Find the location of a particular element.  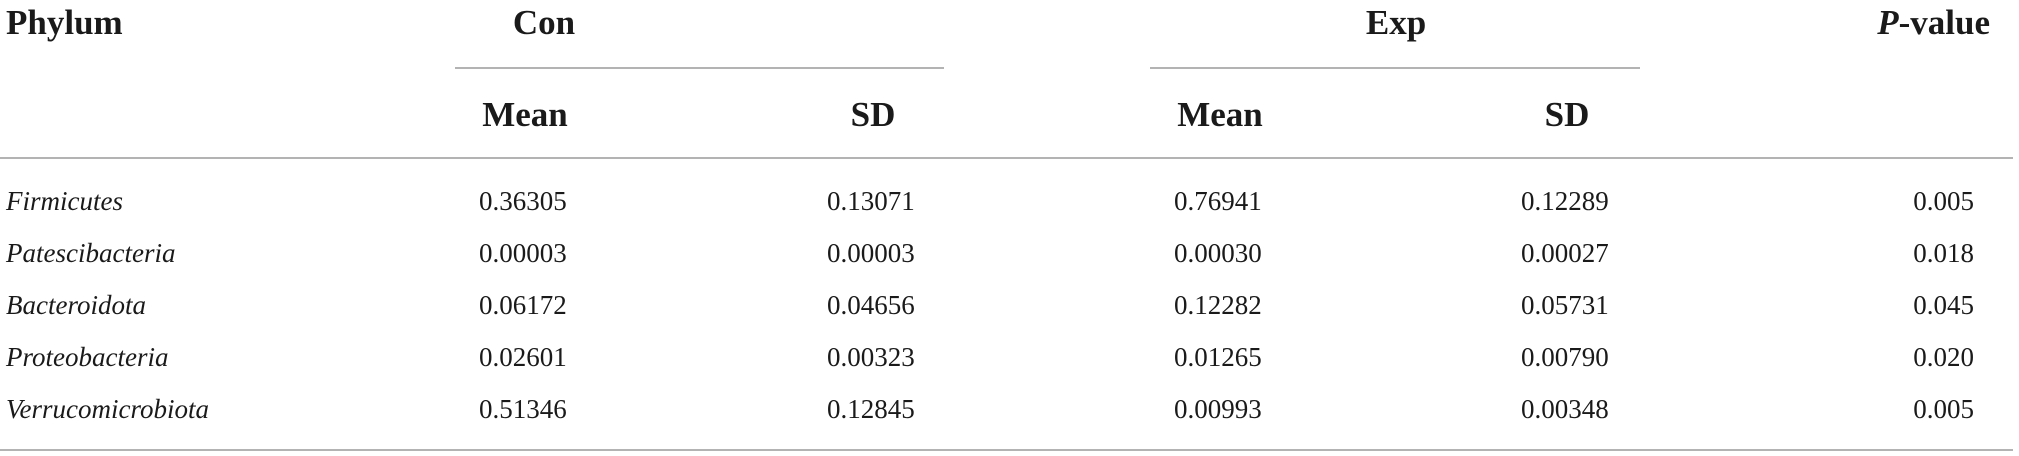

header-group-con: Con is located at coordinates (544, 22).